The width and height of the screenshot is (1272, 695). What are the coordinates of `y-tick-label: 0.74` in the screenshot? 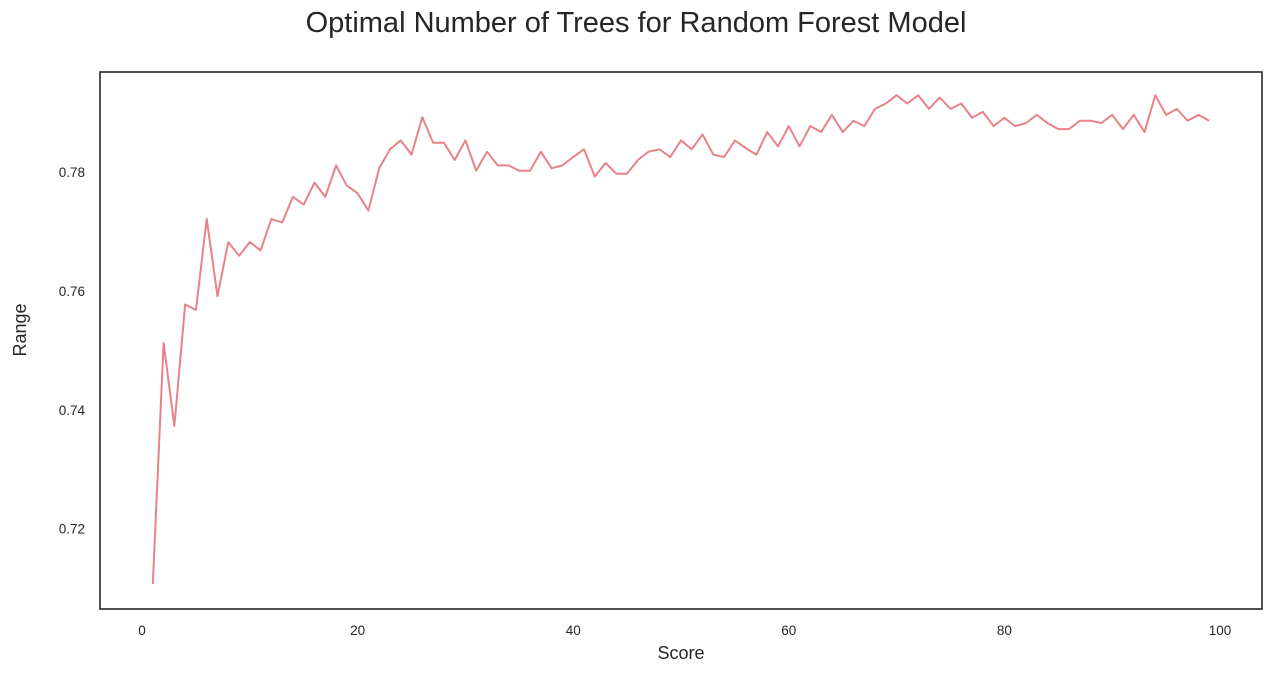 It's located at (72, 410).